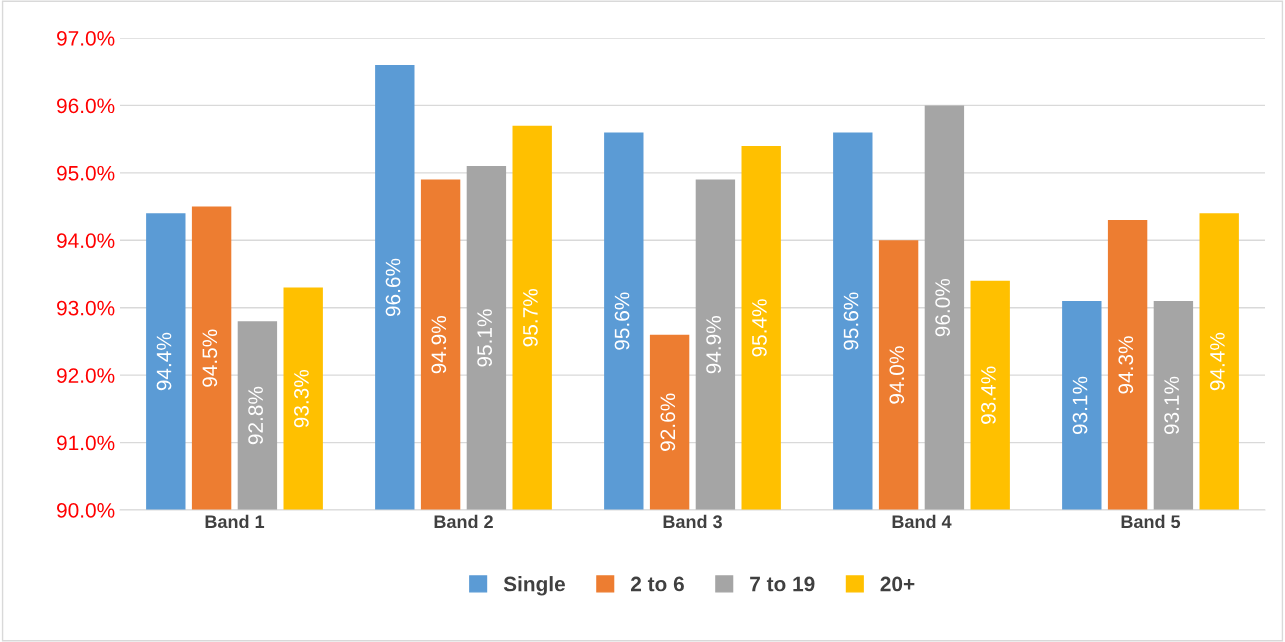 This screenshot has height=642, width=1285. What do you see at coordinates (463, 521) in the screenshot?
I see `x-tick-label: Band 2` at bounding box center [463, 521].